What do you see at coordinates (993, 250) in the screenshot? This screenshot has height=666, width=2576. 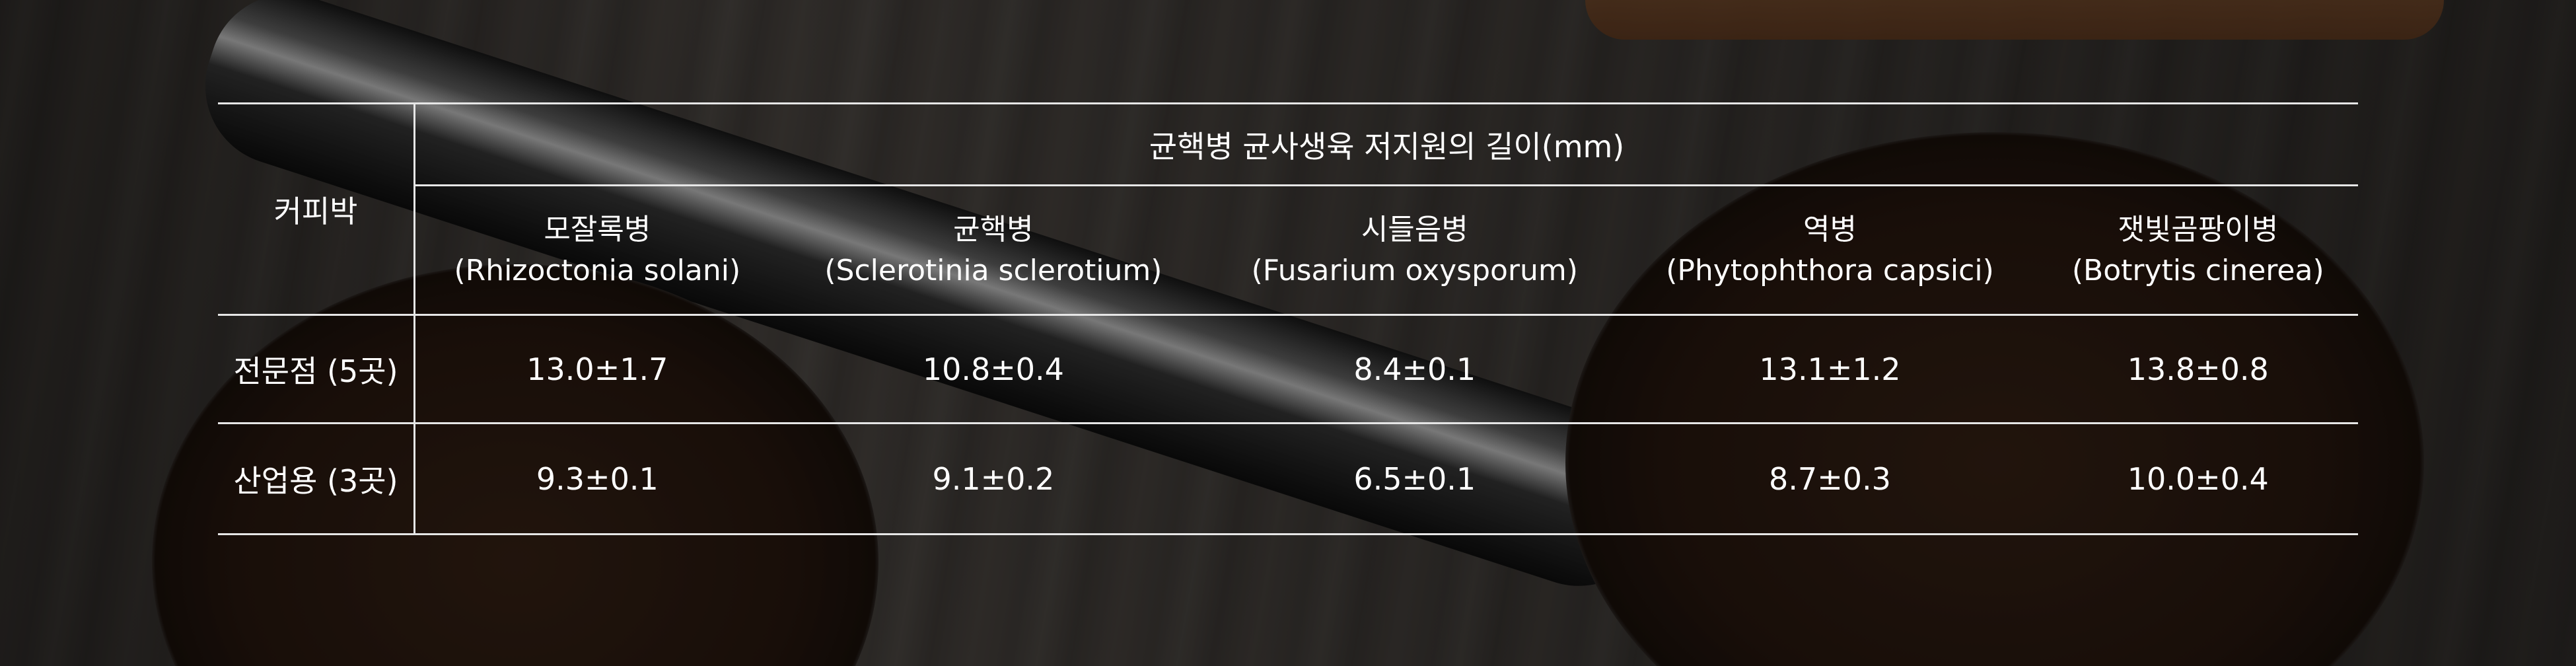 I see `column-header: 균핵병 (Sclerotinia sclerotium)` at bounding box center [993, 250].